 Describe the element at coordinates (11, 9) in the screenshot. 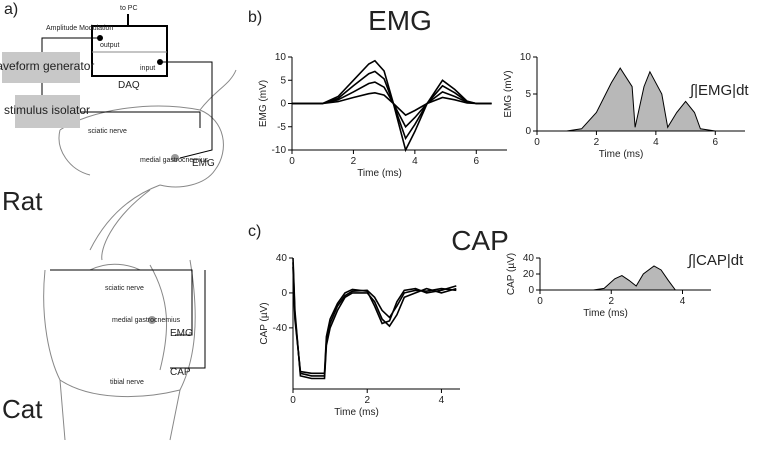

I see `panel-label: a)` at that location.